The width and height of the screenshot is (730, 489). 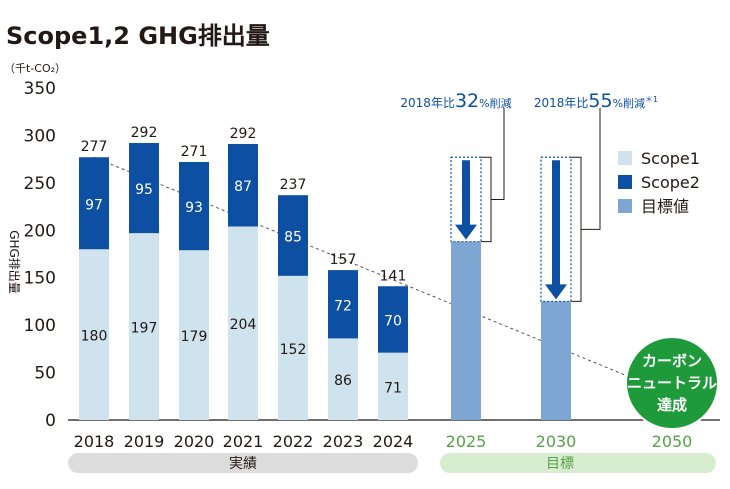 I want to click on scope1-value-label: 179, so click(x=194, y=337).